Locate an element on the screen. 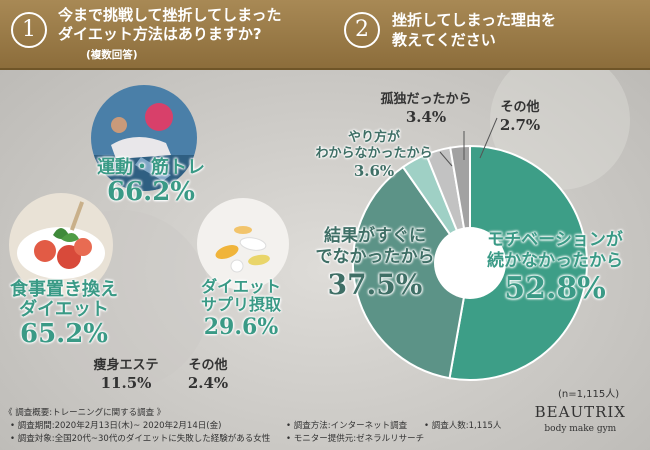 The width and height of the screenshot is (650, 450). esthe-label: 痩身エステ 11.5% is located at coordinates (126, 375).